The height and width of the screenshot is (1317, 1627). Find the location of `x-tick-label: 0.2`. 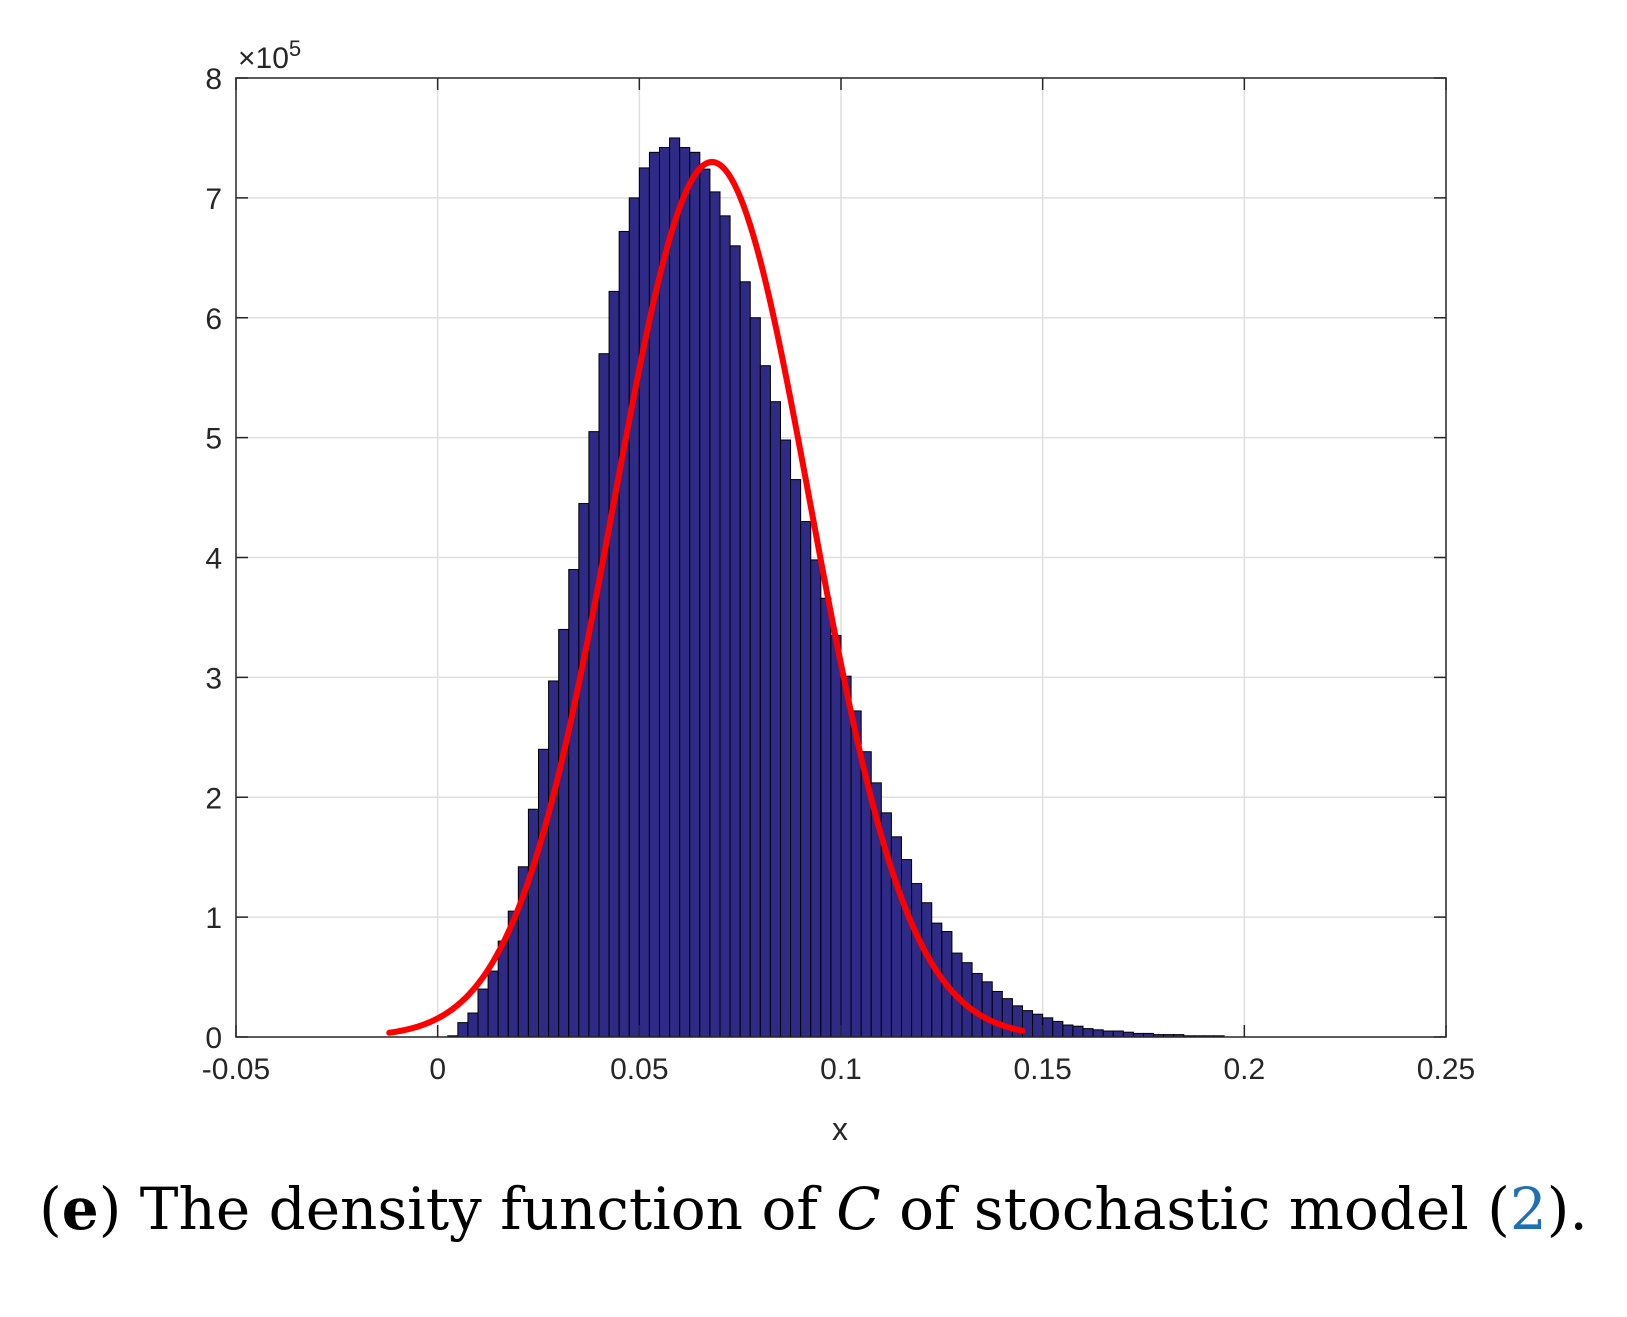

x-tick-label: 0.2 is located at coordinates (1244, 1069).